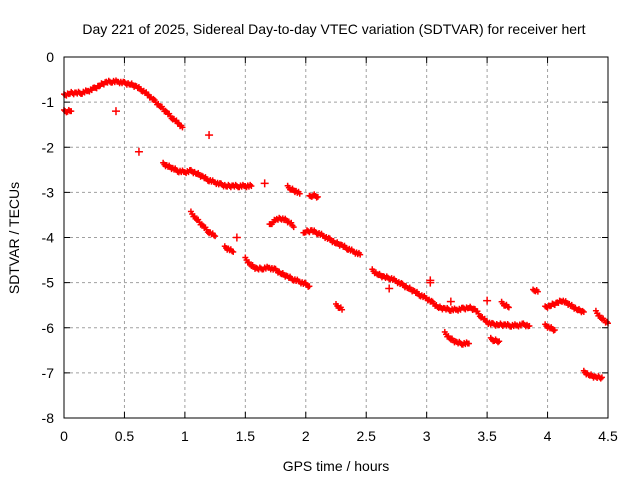 This screenshot has width=640, height=480. What do you see at coordinates (608, 436) in the screenshot?
I see `x-tick-label: 4.5` at bounding box center [608, 436].